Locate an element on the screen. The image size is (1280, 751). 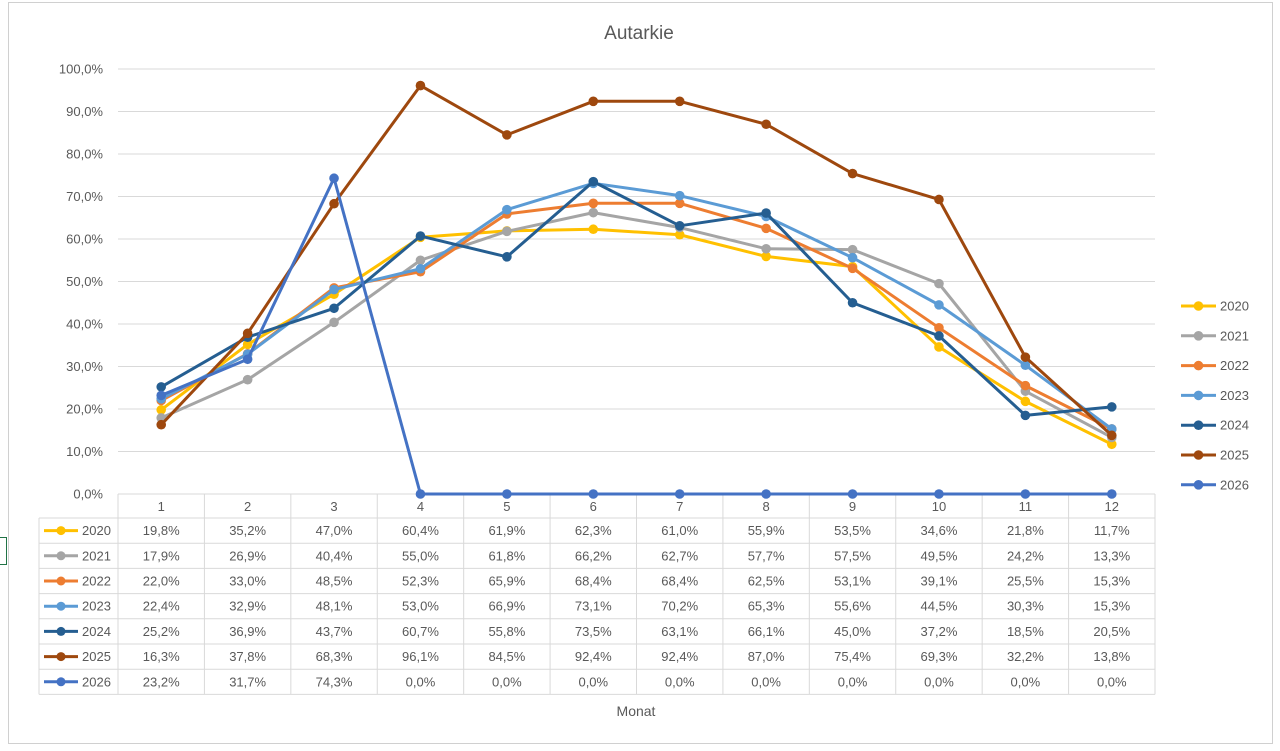
y-tick-label: 50,0% is located at coordinates (84, 281).